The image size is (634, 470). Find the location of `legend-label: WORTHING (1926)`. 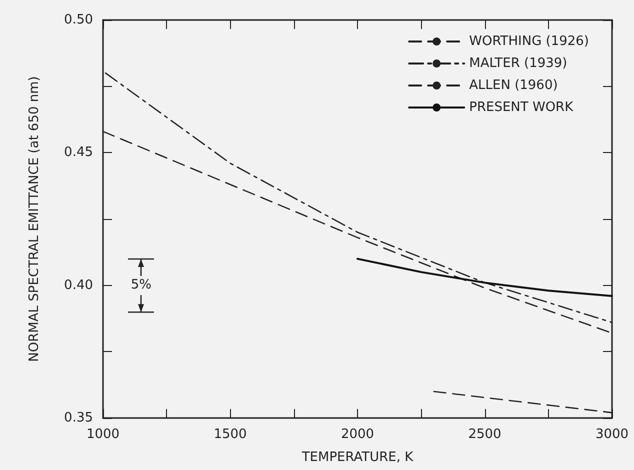

legend-label: WORTHING (1926) is located at coordinates (529, 41).